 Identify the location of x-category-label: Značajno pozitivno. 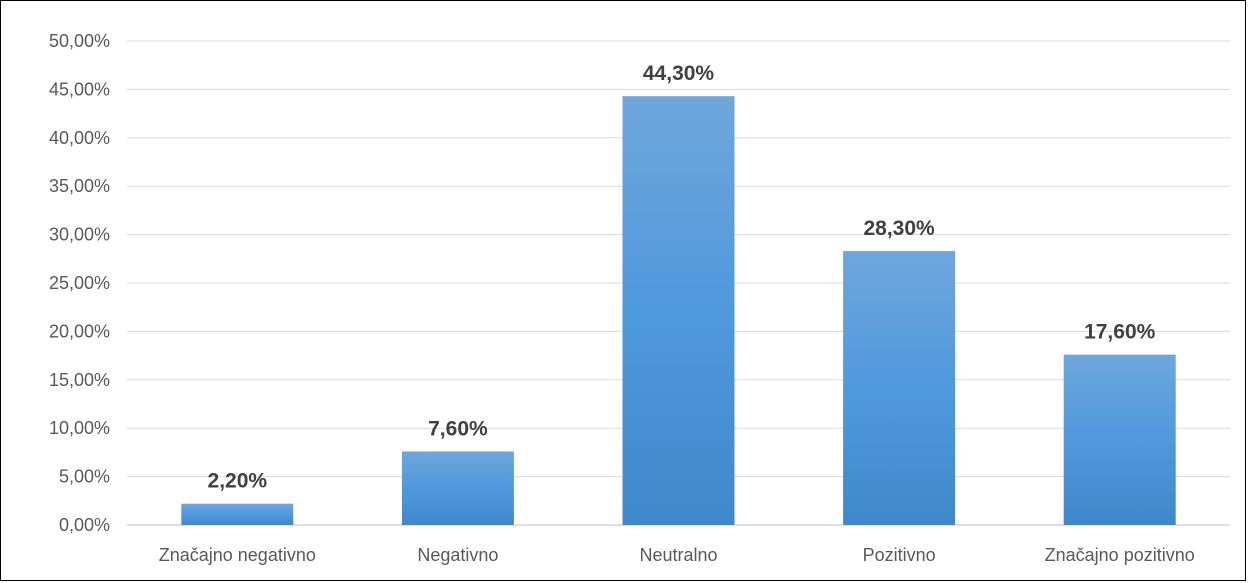
(1120, 555).